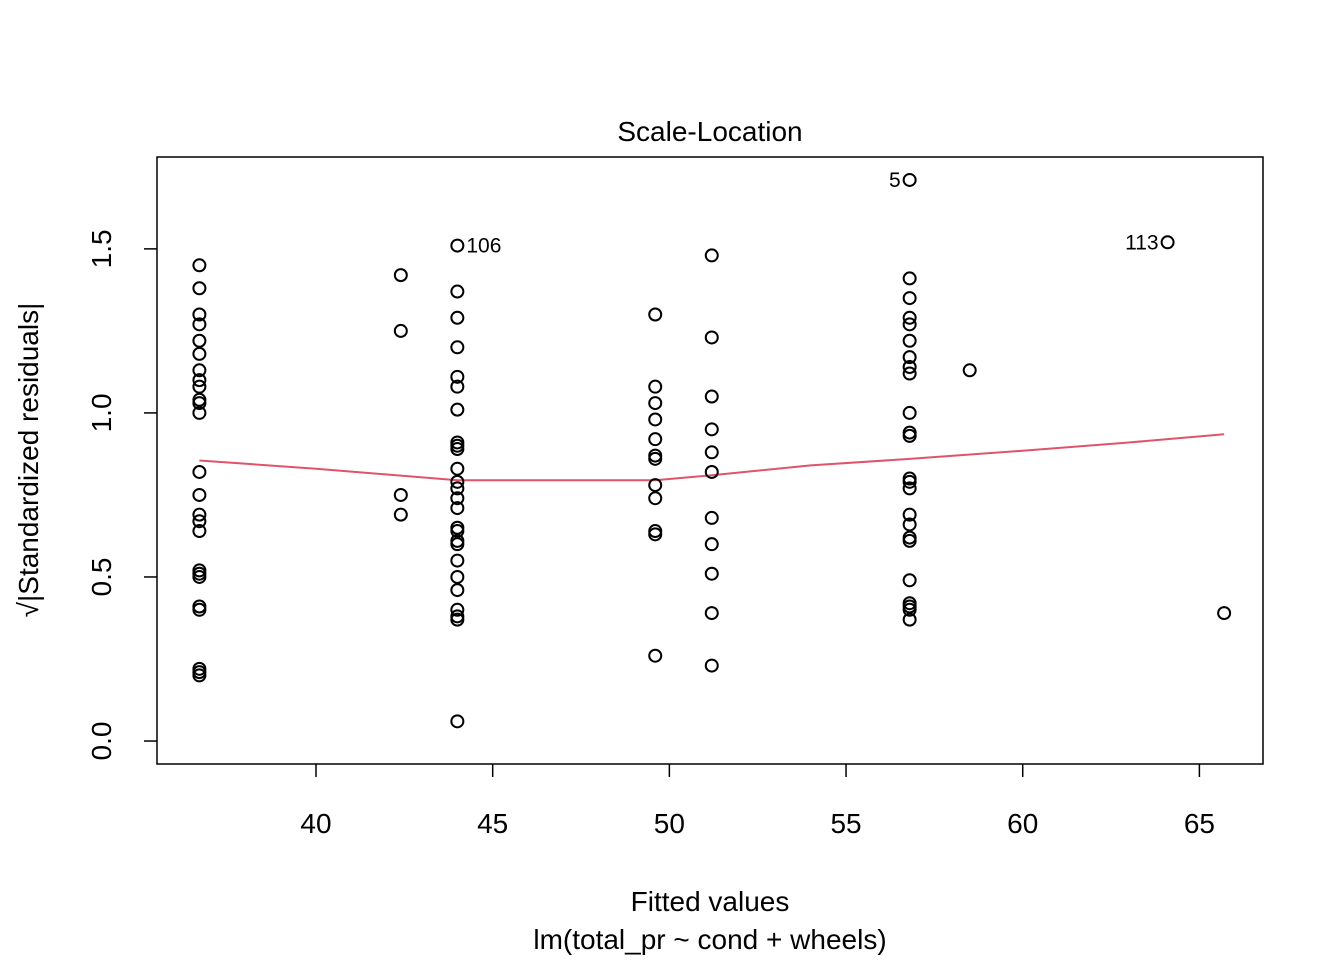  I want to click on x-tick-label: 65, so click(1199, 823).